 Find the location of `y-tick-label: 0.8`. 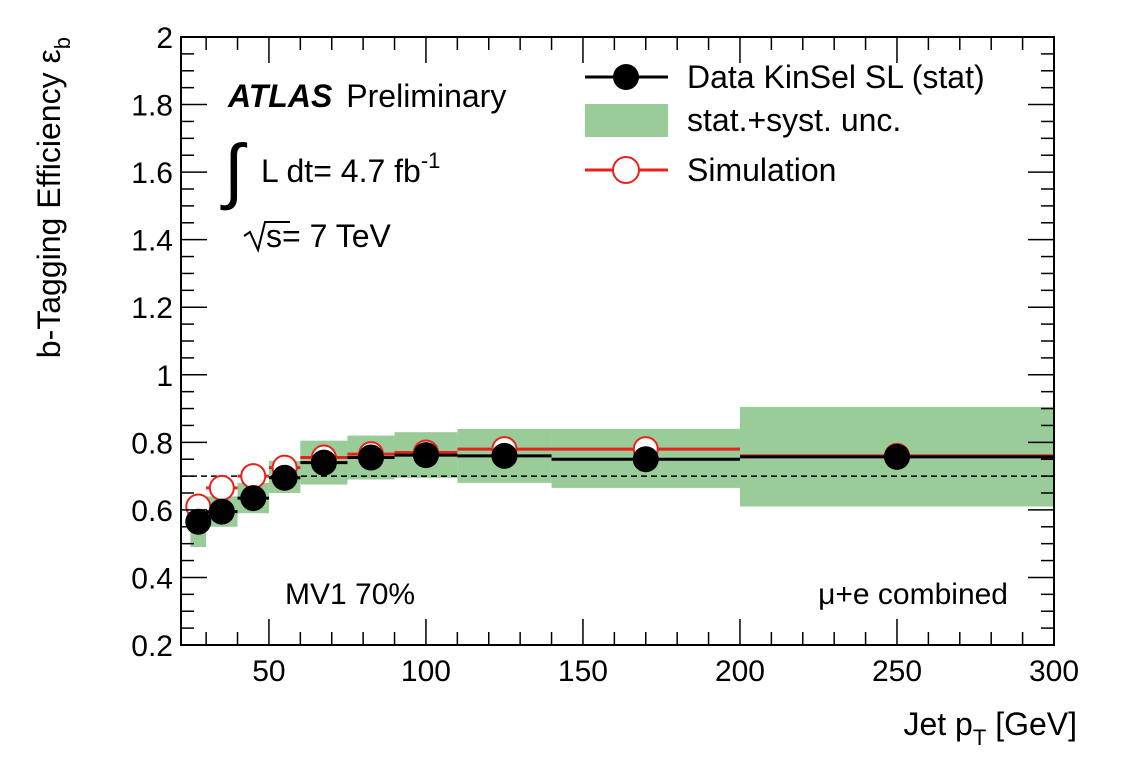

y-tick-label: 0.8 is located at coordinates (152, 443).